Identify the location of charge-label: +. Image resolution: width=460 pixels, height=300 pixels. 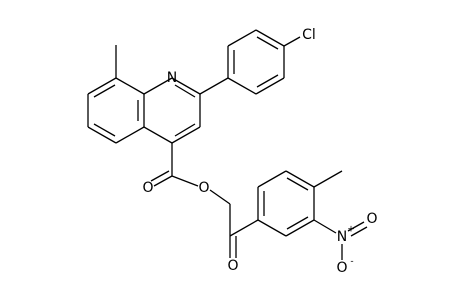
(351, 230).